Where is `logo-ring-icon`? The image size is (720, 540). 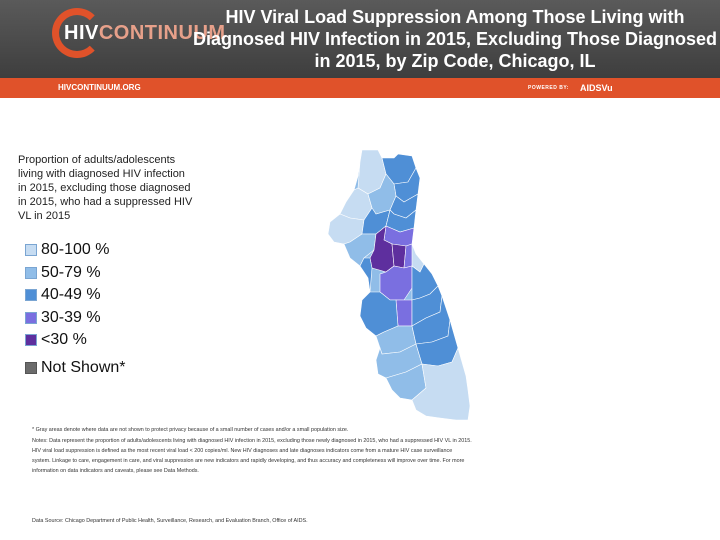
logo-ring-icon is located at coordinates (77, 33).